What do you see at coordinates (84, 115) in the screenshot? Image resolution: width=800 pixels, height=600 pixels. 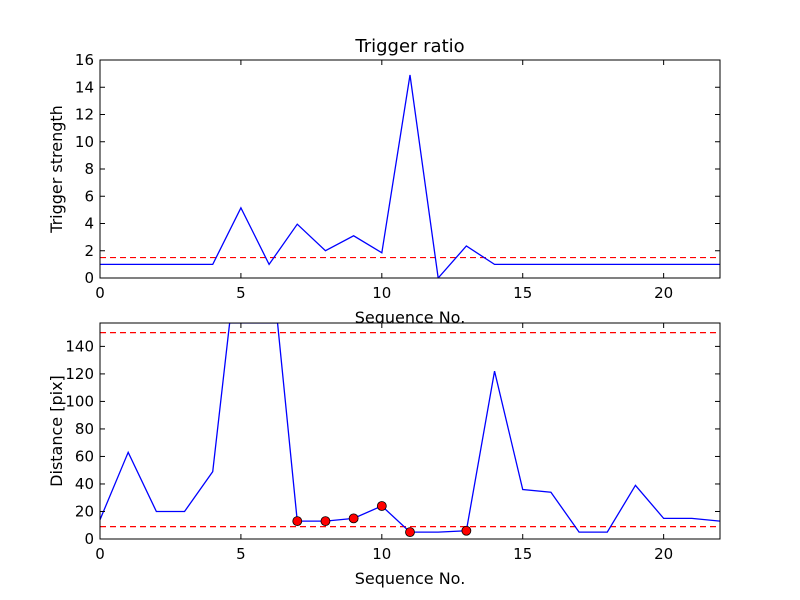 I see `y-tick-label: 12` at bounding box center [84, 115].